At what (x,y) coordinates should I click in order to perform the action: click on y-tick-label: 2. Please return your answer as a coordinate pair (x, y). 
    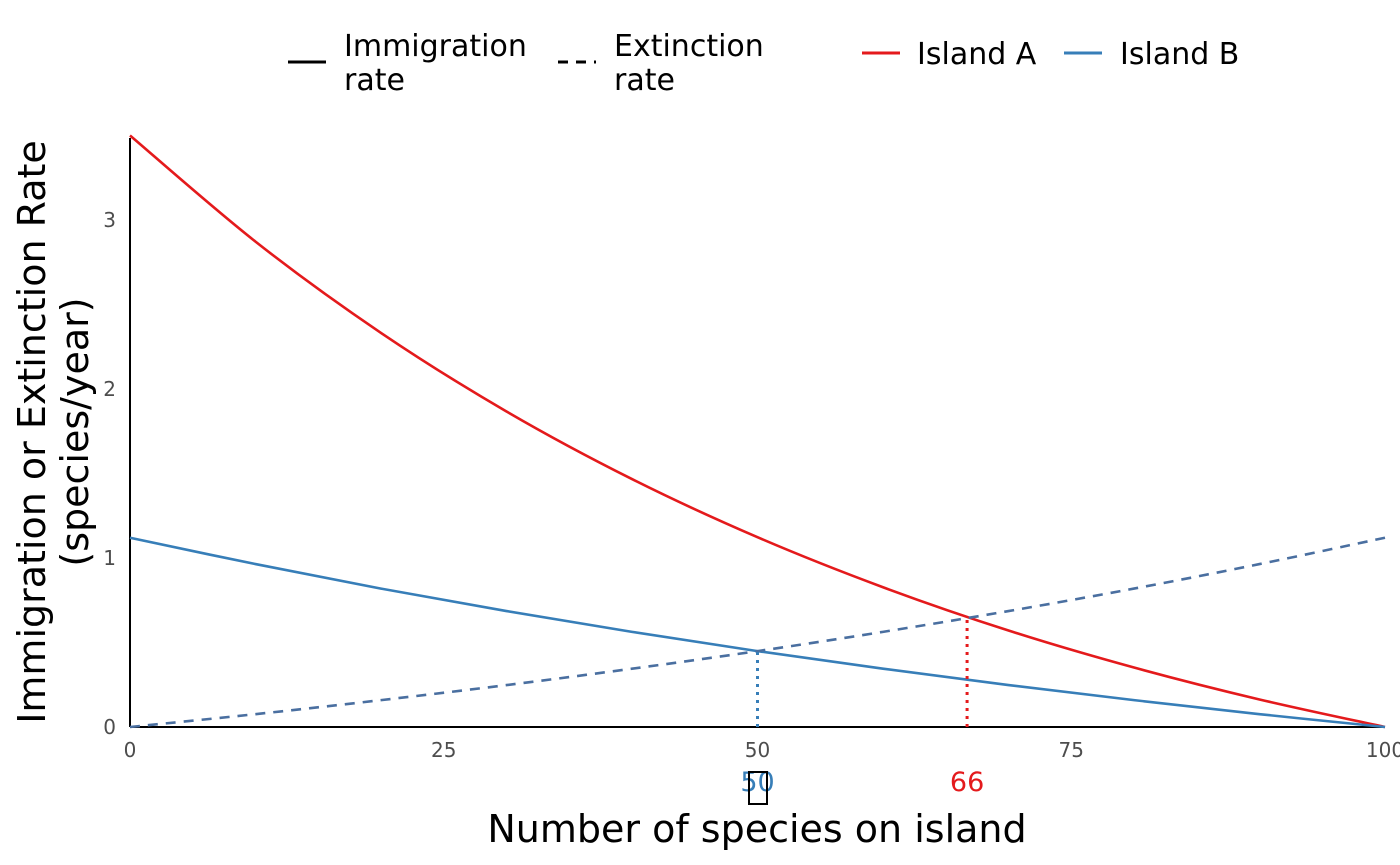
    Looking at the image, I should click on (109, 389).